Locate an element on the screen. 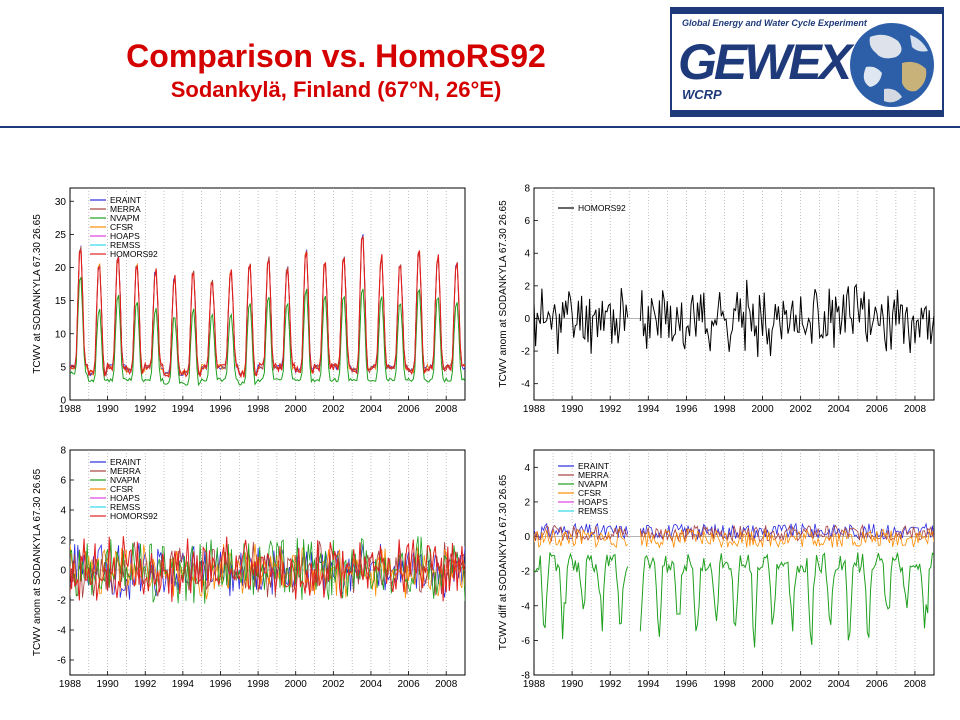  legend-label: ERAINT is located at coordinates (593, 466).